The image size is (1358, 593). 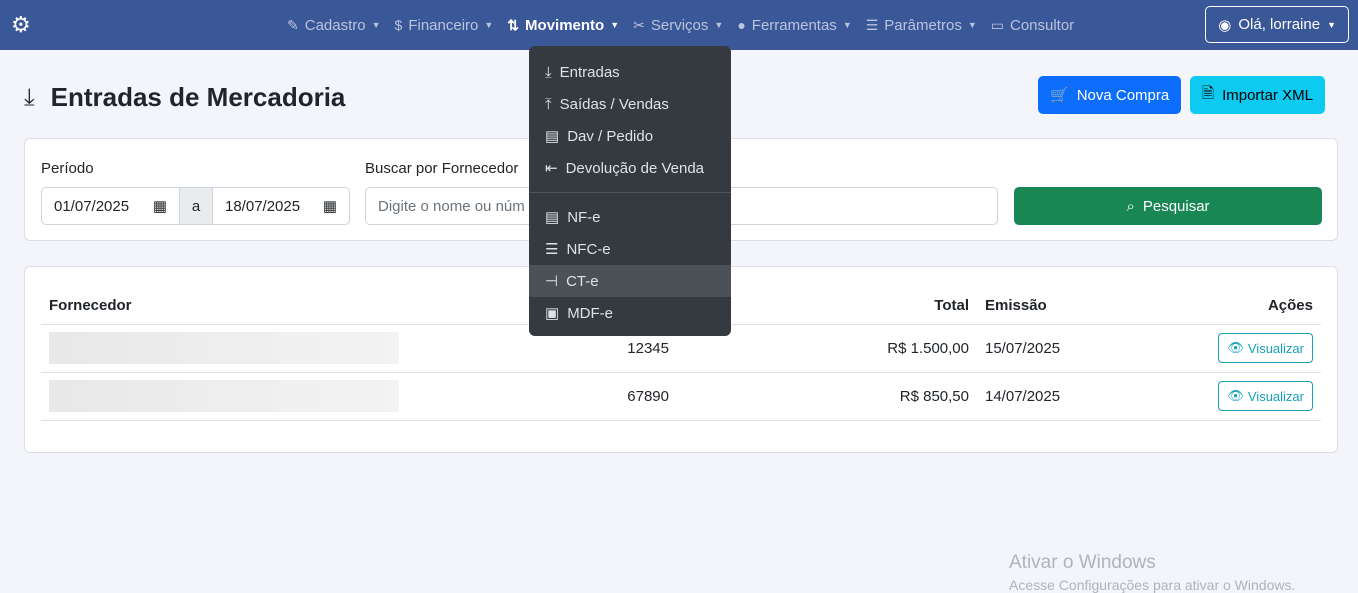 I want to click on box-out-icon: ⤒, so click(x=548, y=104).